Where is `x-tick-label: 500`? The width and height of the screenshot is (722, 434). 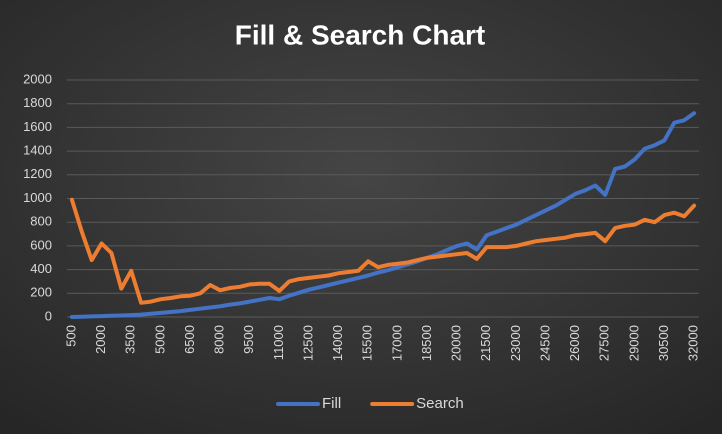 x-tick-label: 500 is located at coordinates (70, 336).